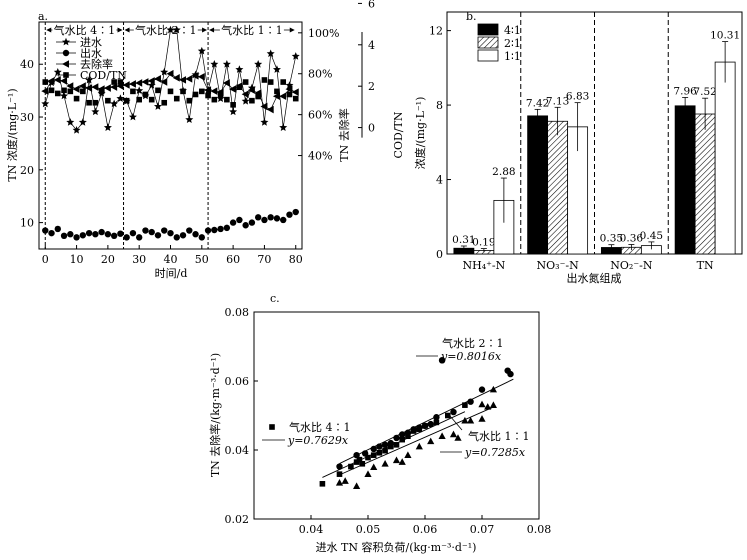  What do you see at coordinates (463, 240) in the screenshot?
I see `panel-b-value-label: 0.31` at bounding box center [463, 240].